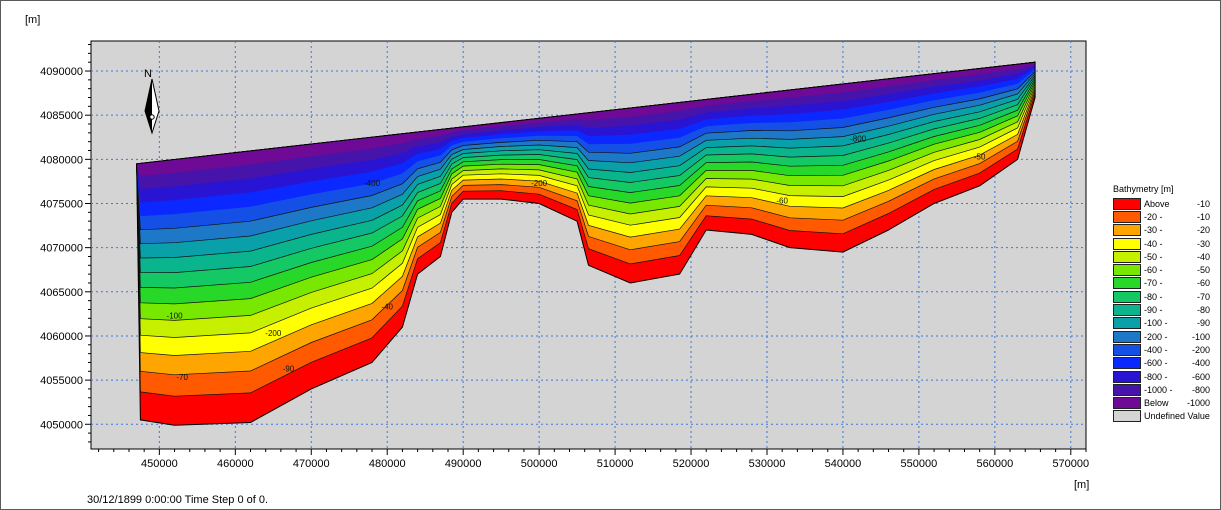 Image resolution: width=1221 pixels, height=510 pixels. I want to click on legend-label-low: -70 -, so click(1153, 283).